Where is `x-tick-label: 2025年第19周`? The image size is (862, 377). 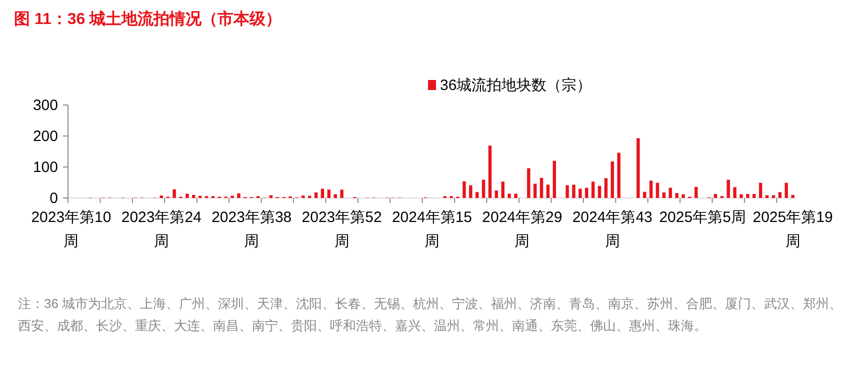
x-tick-label: 2025年第19周 is located at coordinates (792, 229).